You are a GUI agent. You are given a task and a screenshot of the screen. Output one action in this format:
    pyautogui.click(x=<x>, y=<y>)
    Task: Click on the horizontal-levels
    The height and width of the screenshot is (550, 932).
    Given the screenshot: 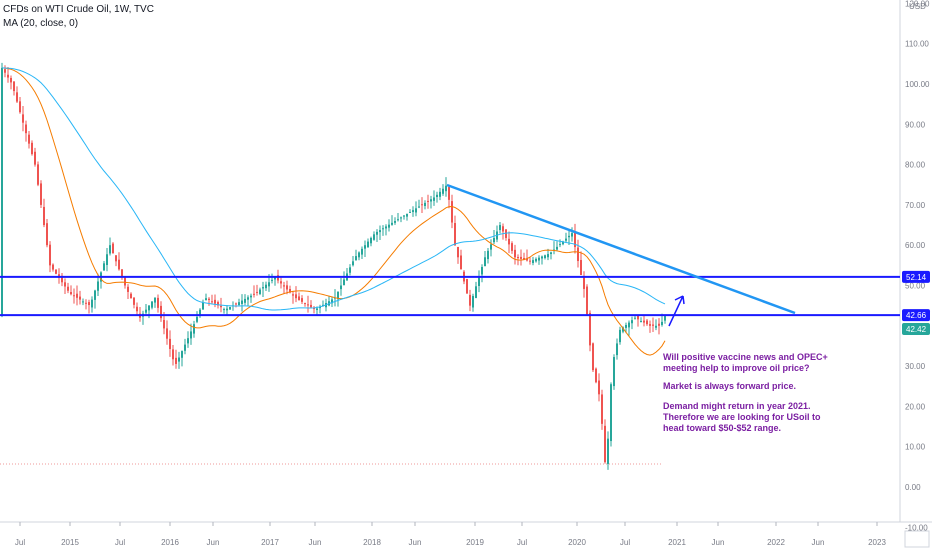 What is the action you would take?
    pyautogui.click(x=450, y=296)
    